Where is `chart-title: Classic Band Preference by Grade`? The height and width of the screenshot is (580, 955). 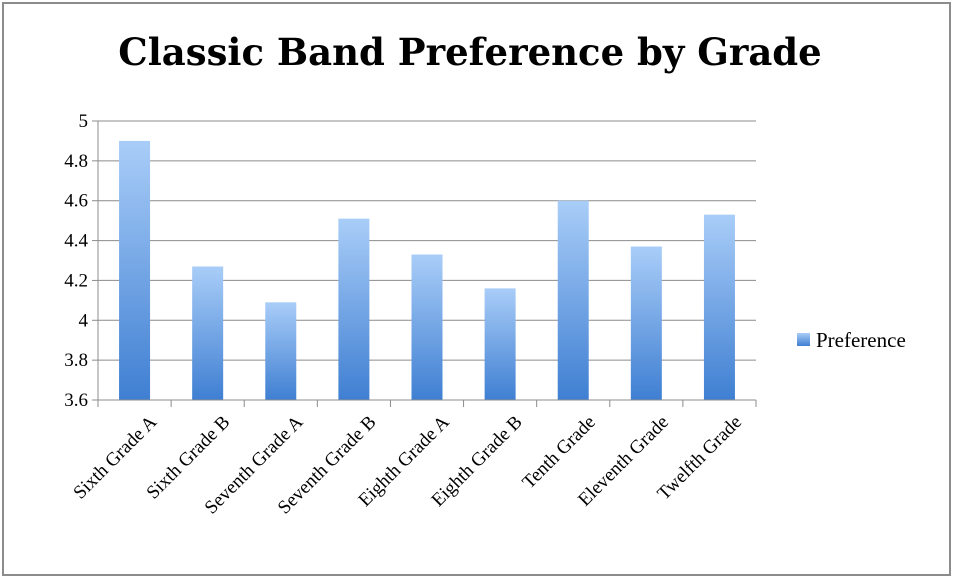 chart-title: Classic Band Preference by Grade is located at coordinates (470, 52).